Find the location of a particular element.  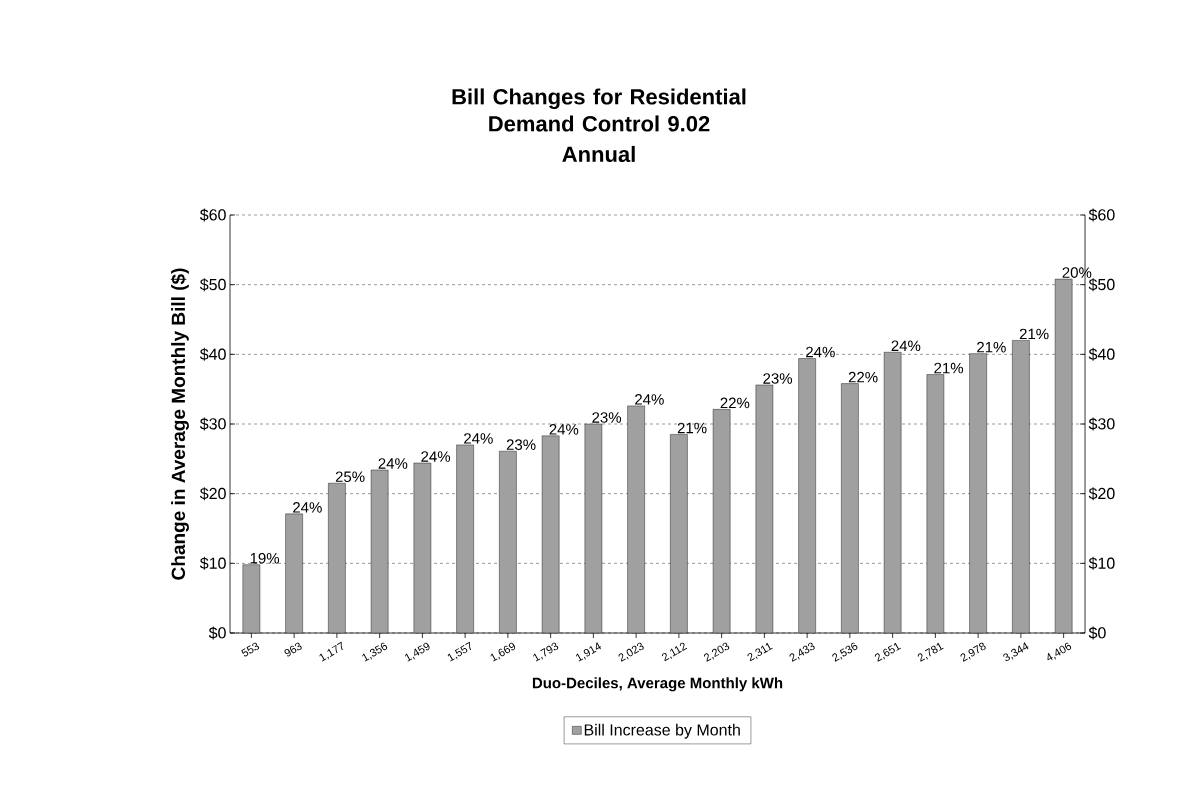

chart-title: Bill Changes for Residential Demand Control 9.02 is located at coordinates (599, 110).